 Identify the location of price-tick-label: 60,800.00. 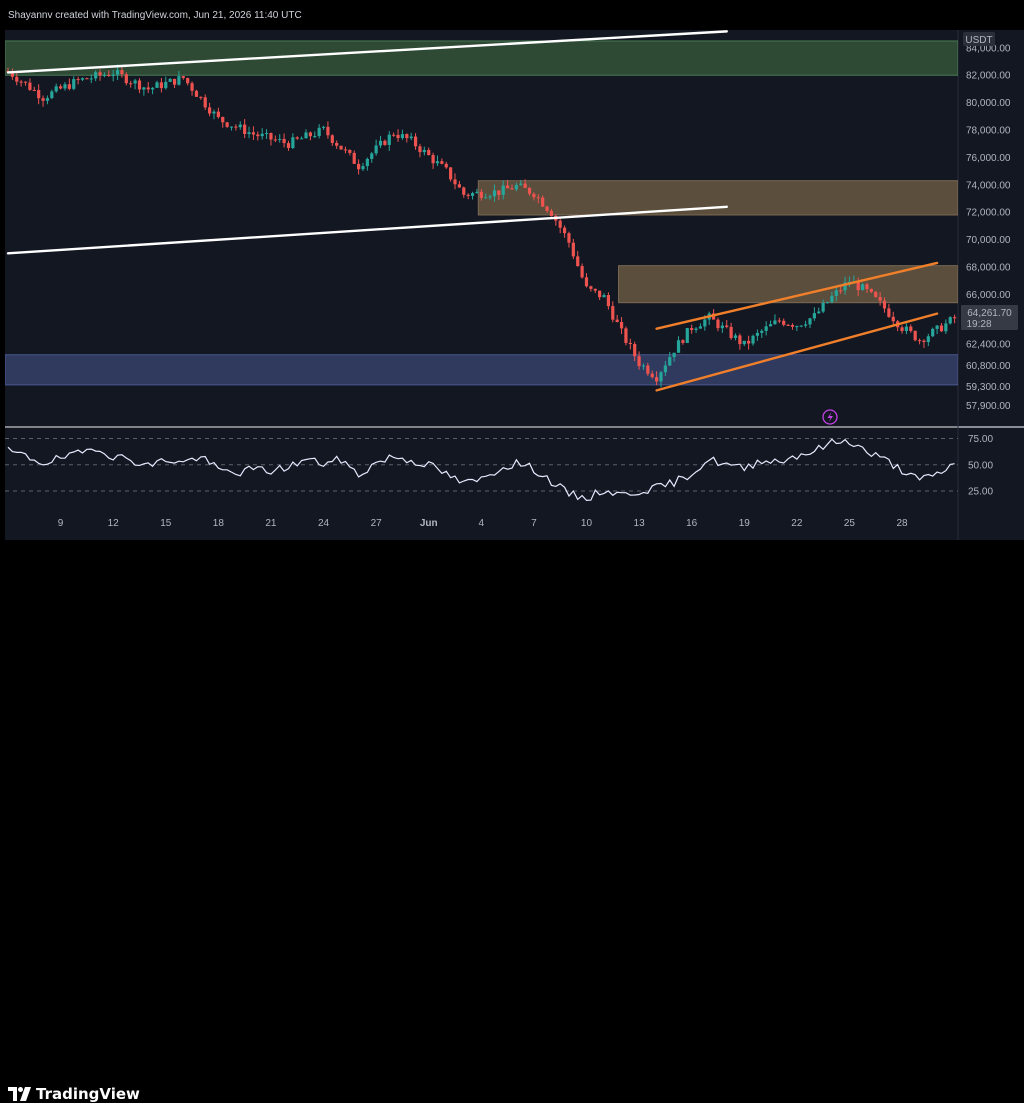
(988, 366).